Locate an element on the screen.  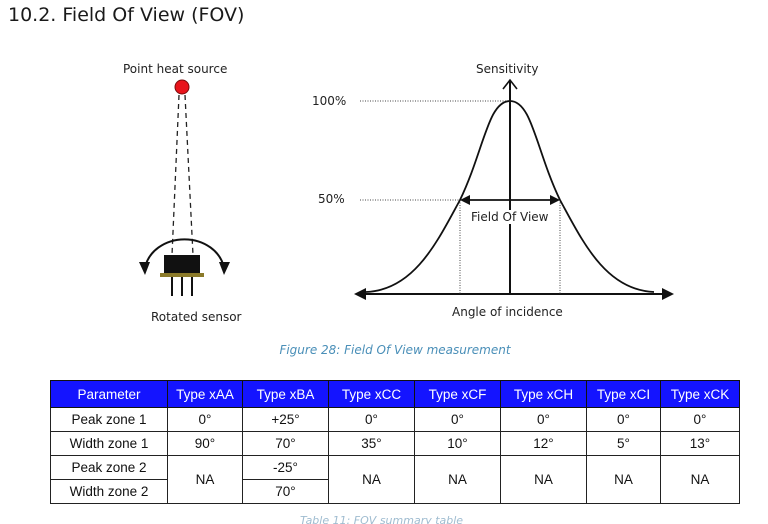
next-caption-partial: Table 11: FOV summary table is located at coordinates (384, 518).